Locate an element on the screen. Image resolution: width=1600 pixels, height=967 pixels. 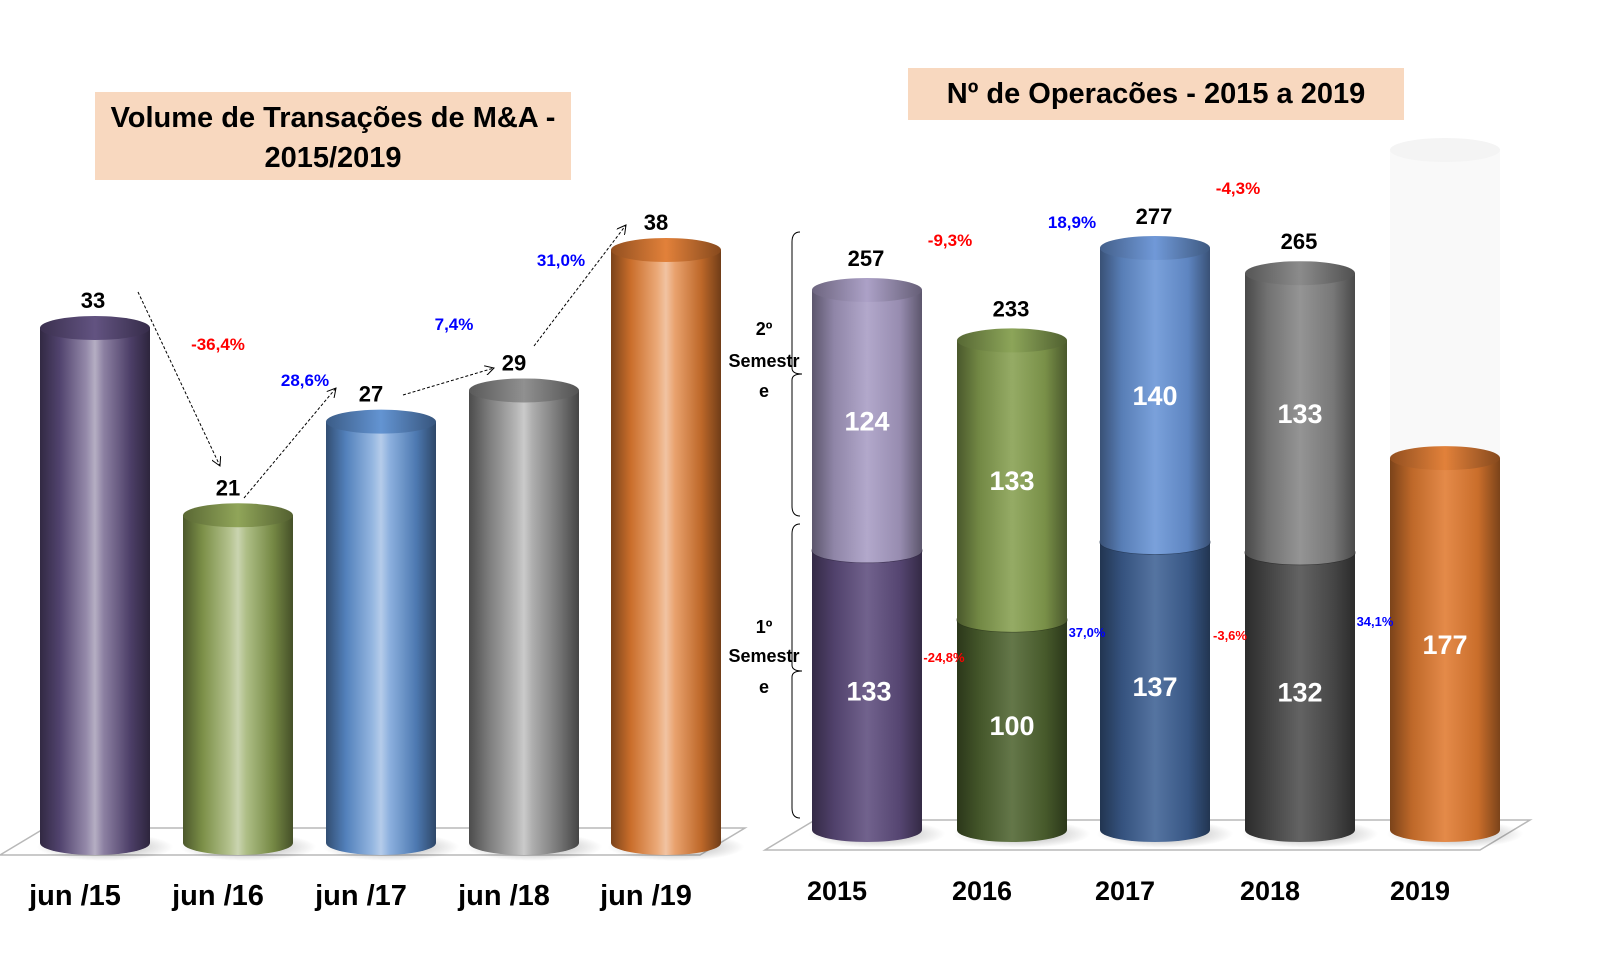
right-total-value-label: 265 is located at coordinates (1299, 241).